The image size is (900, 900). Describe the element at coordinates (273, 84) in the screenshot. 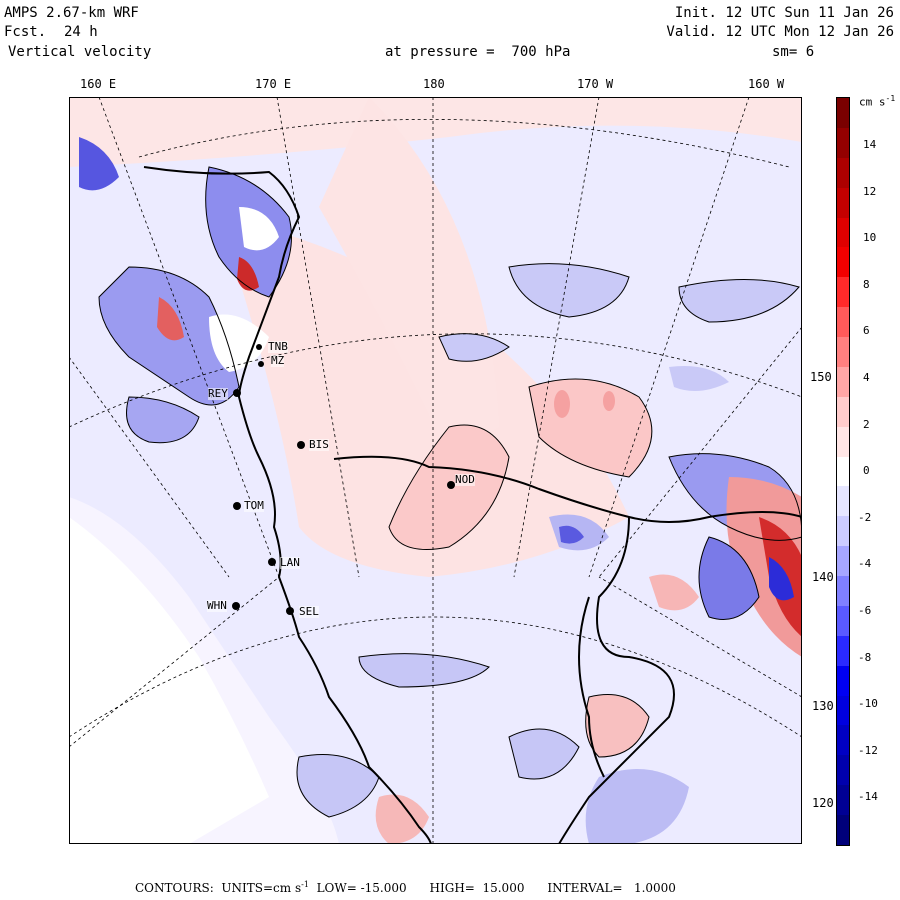

I see `lon-label-170e: 170 E` at that location.